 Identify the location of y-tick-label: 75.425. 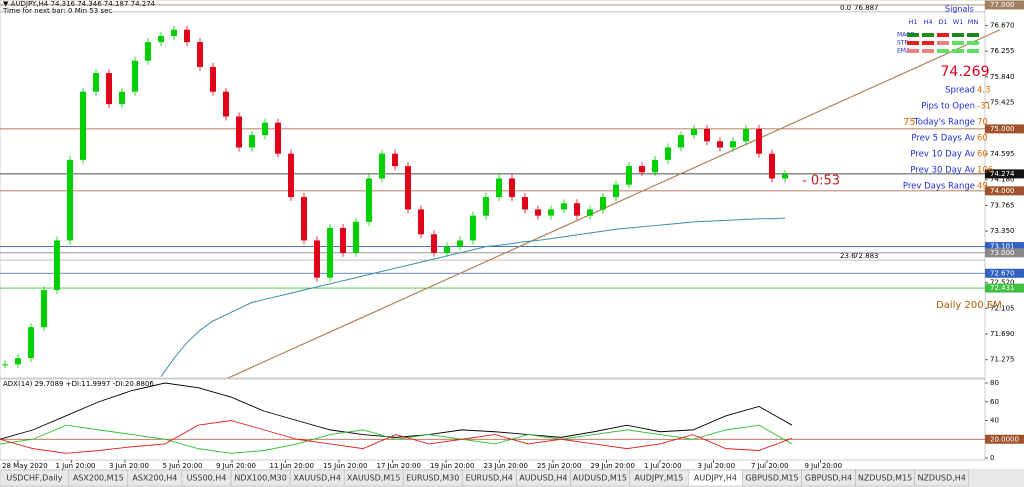
(1002, 103).